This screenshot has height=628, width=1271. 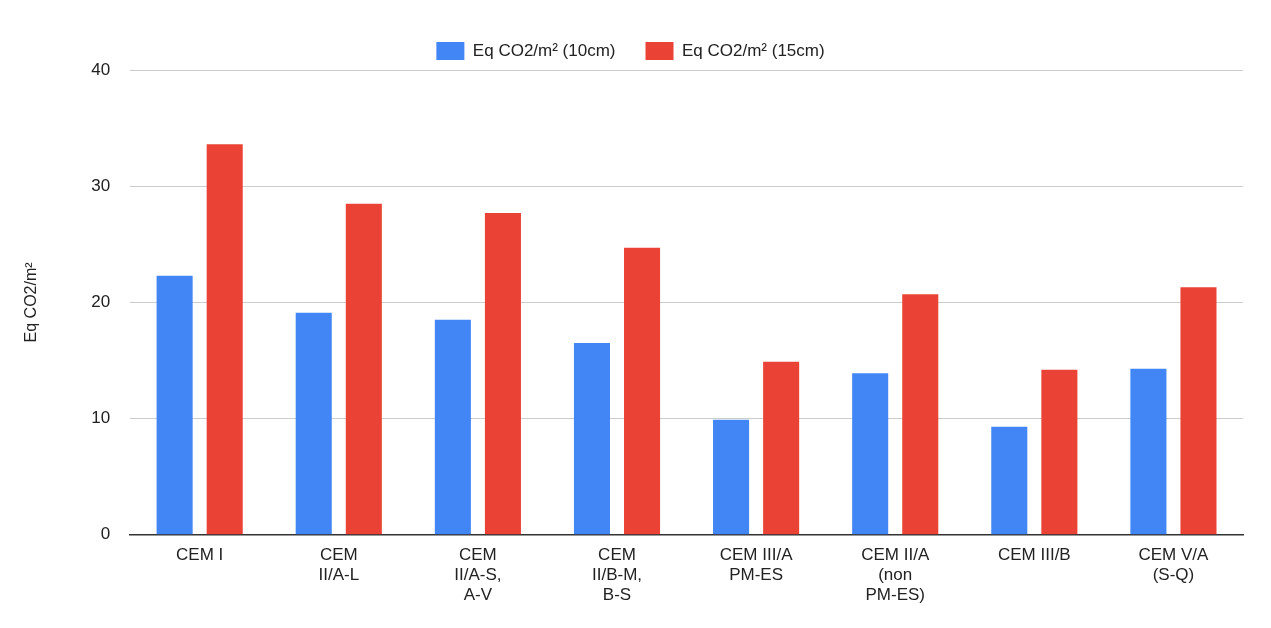 I want to click on y-tick-label: 10, so click(x=101, y=418).